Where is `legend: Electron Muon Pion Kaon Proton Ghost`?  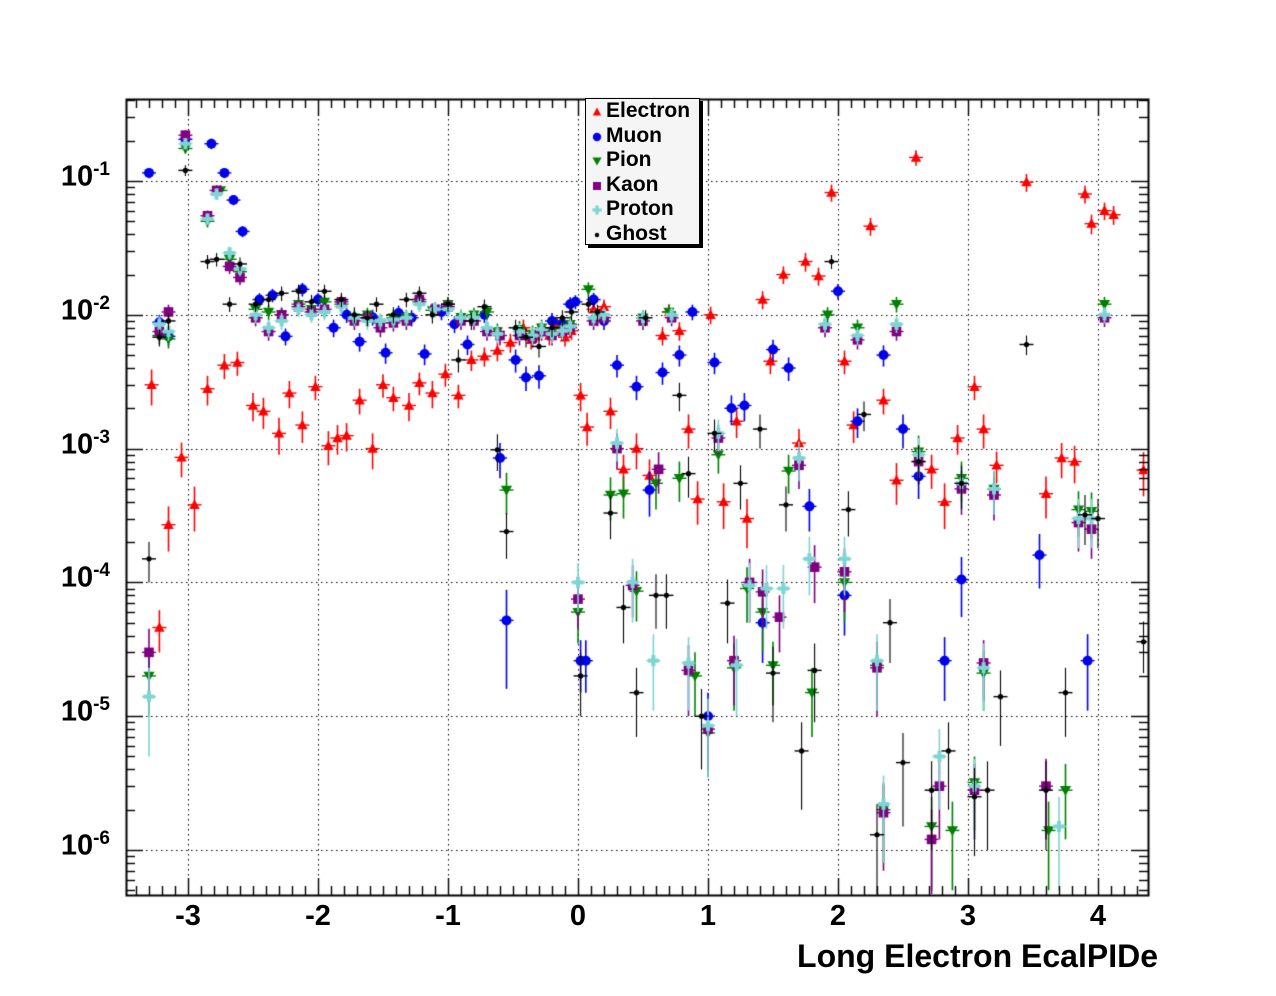
legend: Electron Muon Pion Kaon Proton Ghost is located at coordinates (642, 171).